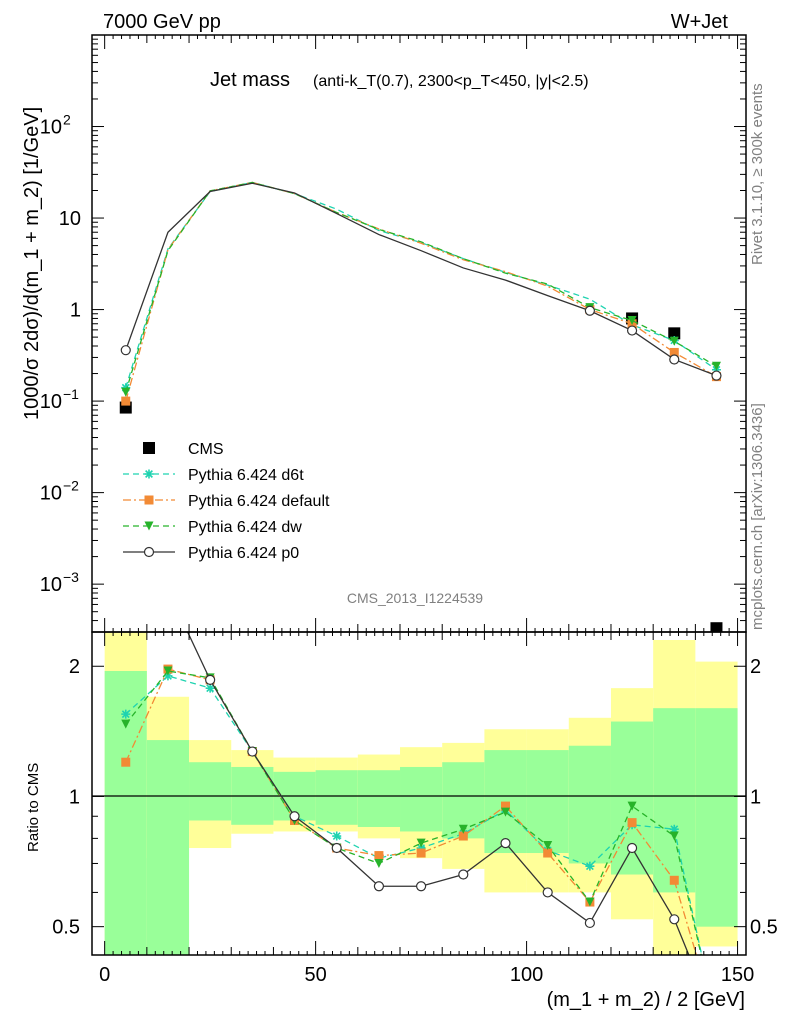  What do you see at coordinates (245, 527) in the screenshot?
I see `legend-label: Pythia 6.424 dw` at bounding box center [245, 527].